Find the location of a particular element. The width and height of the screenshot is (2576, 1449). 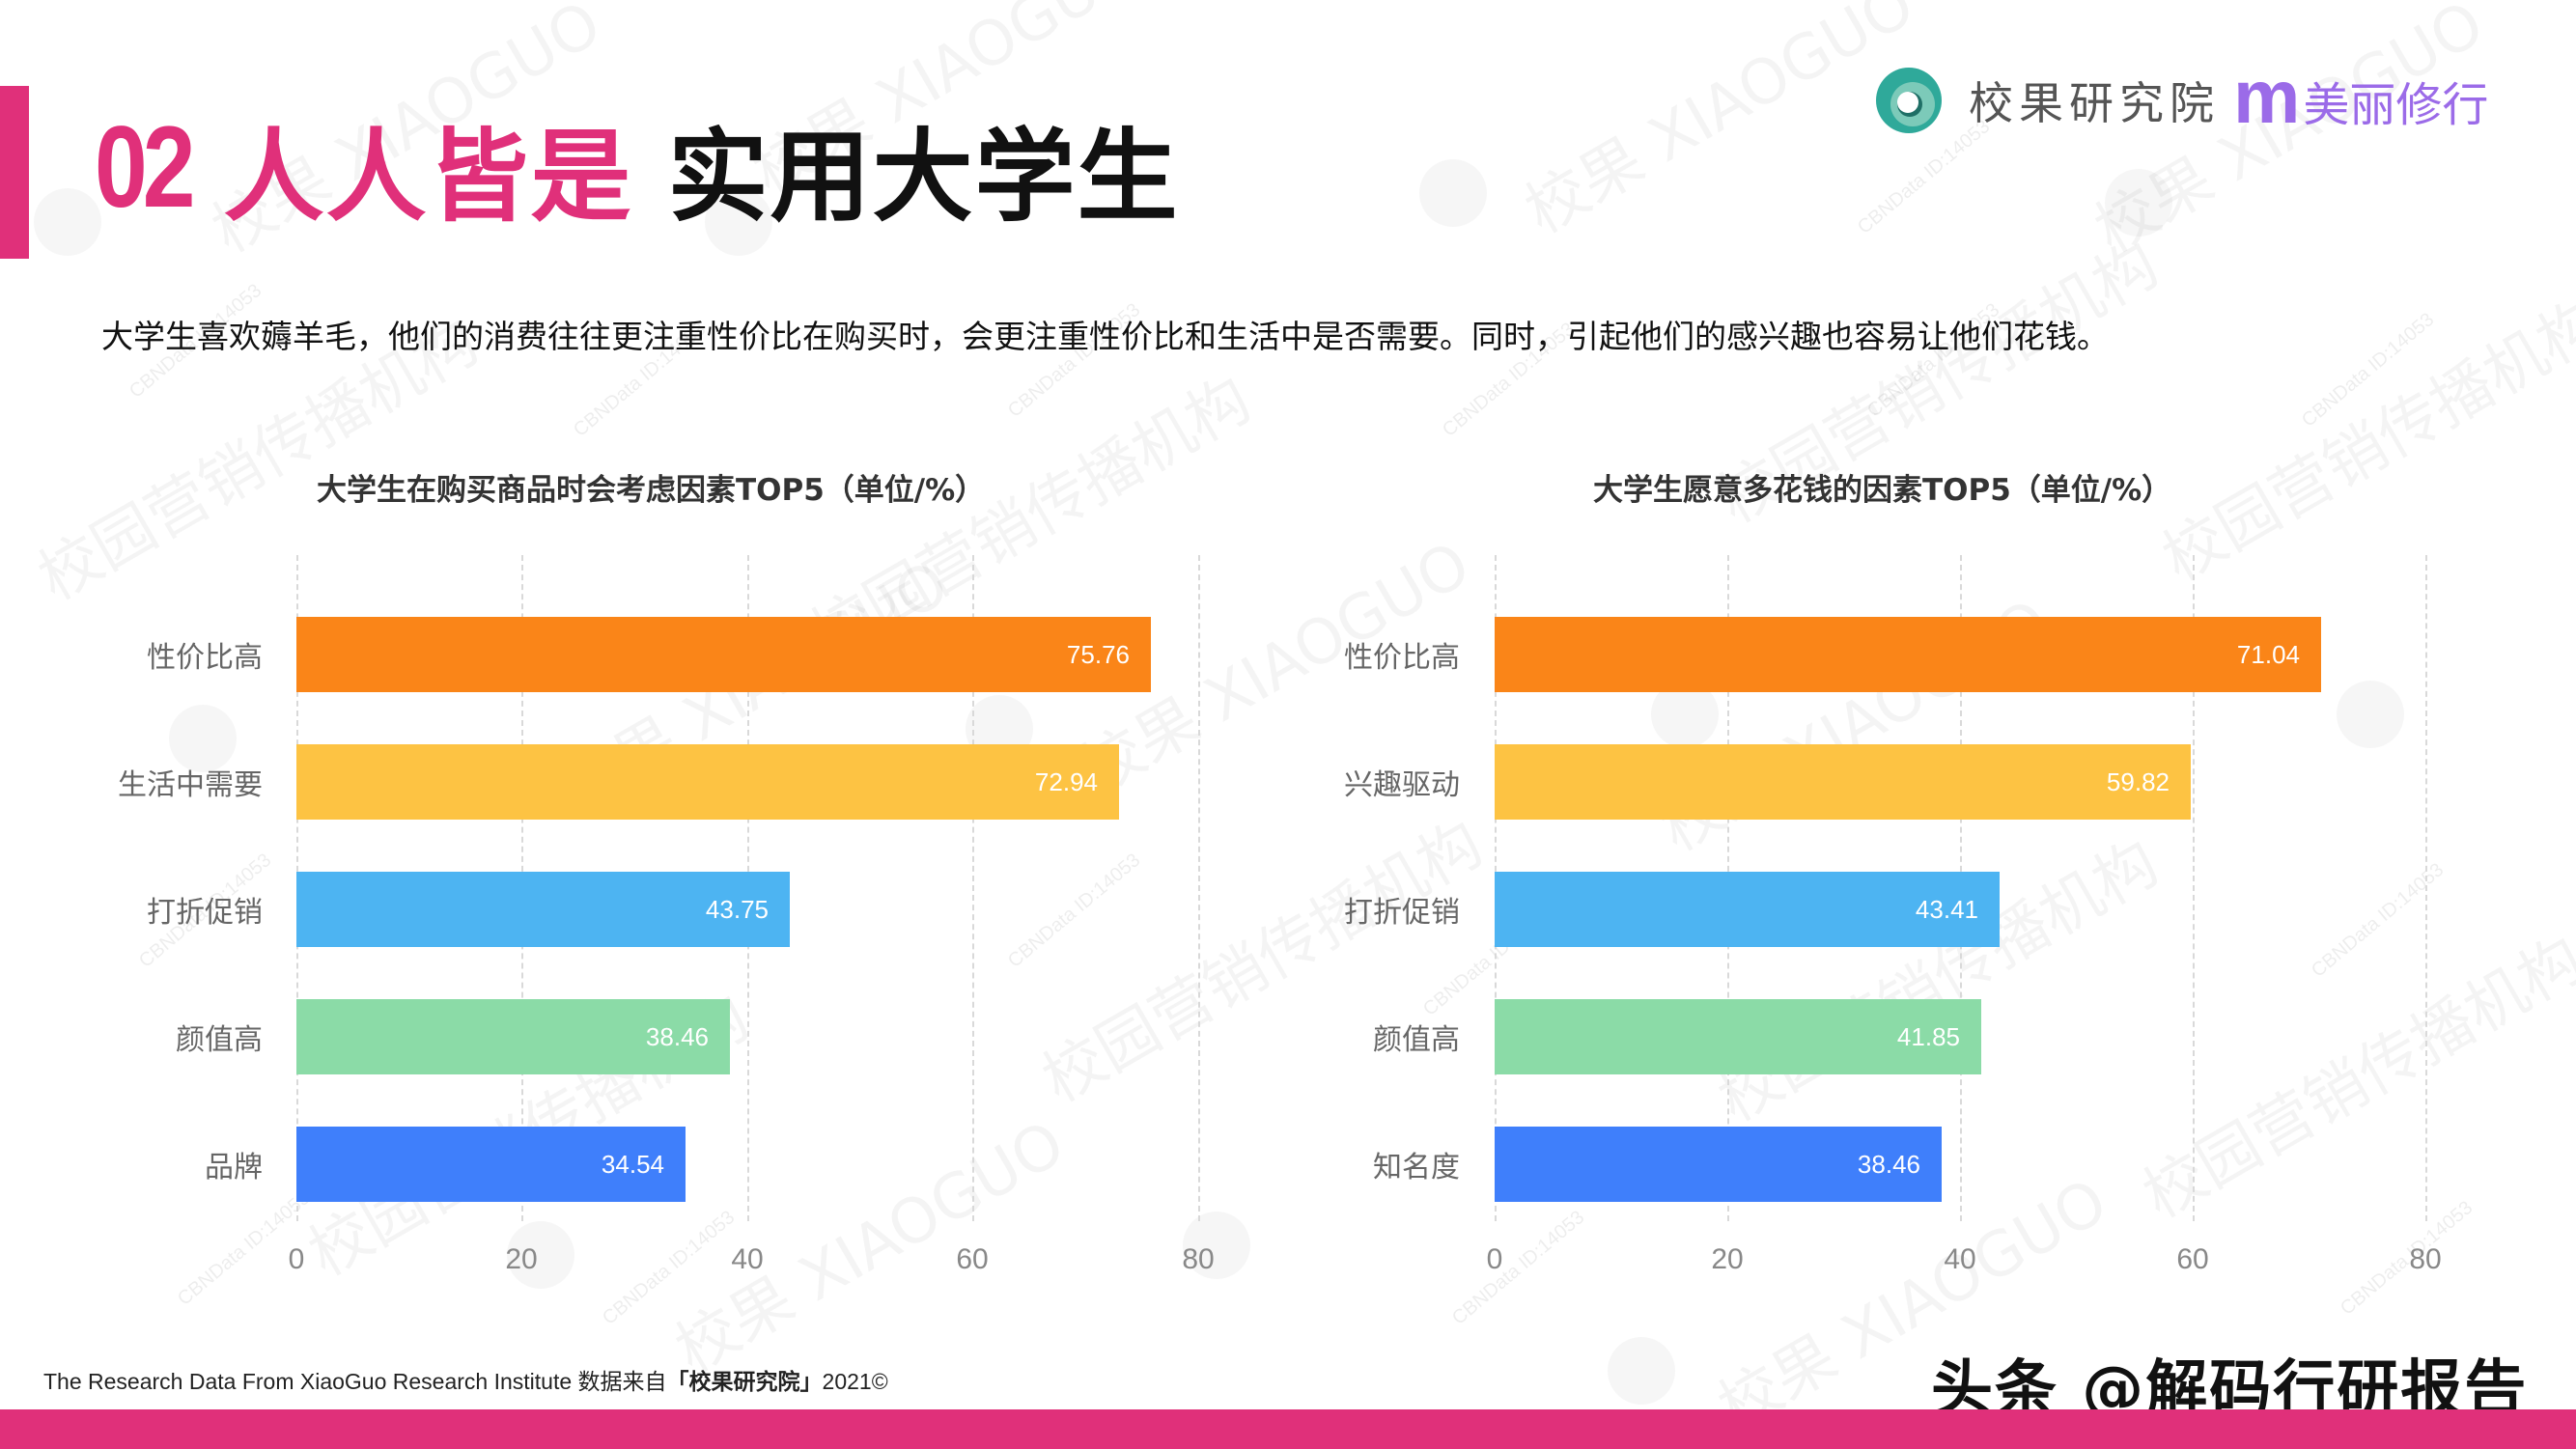

bar: 72.94 is located at coordinates (708, 782).